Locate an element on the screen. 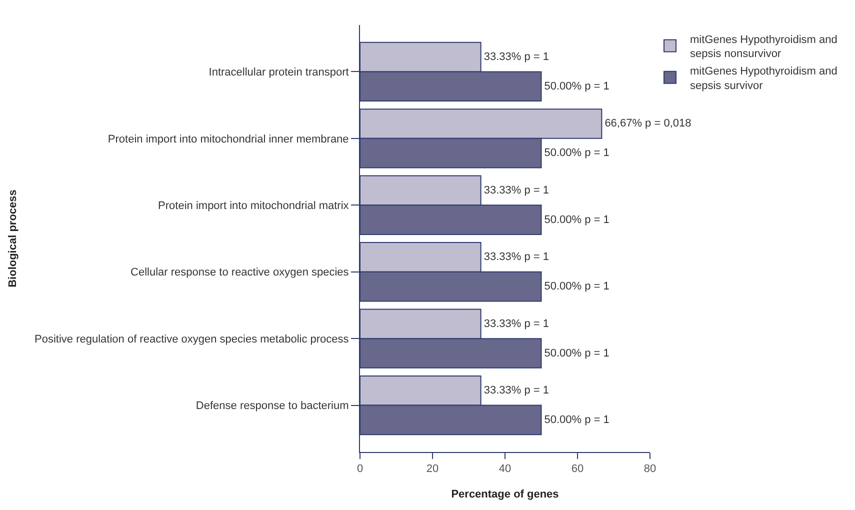  legend-label: mitGenes Hypothyroidism and sepsis survivor is located at coordinates (764, 79).